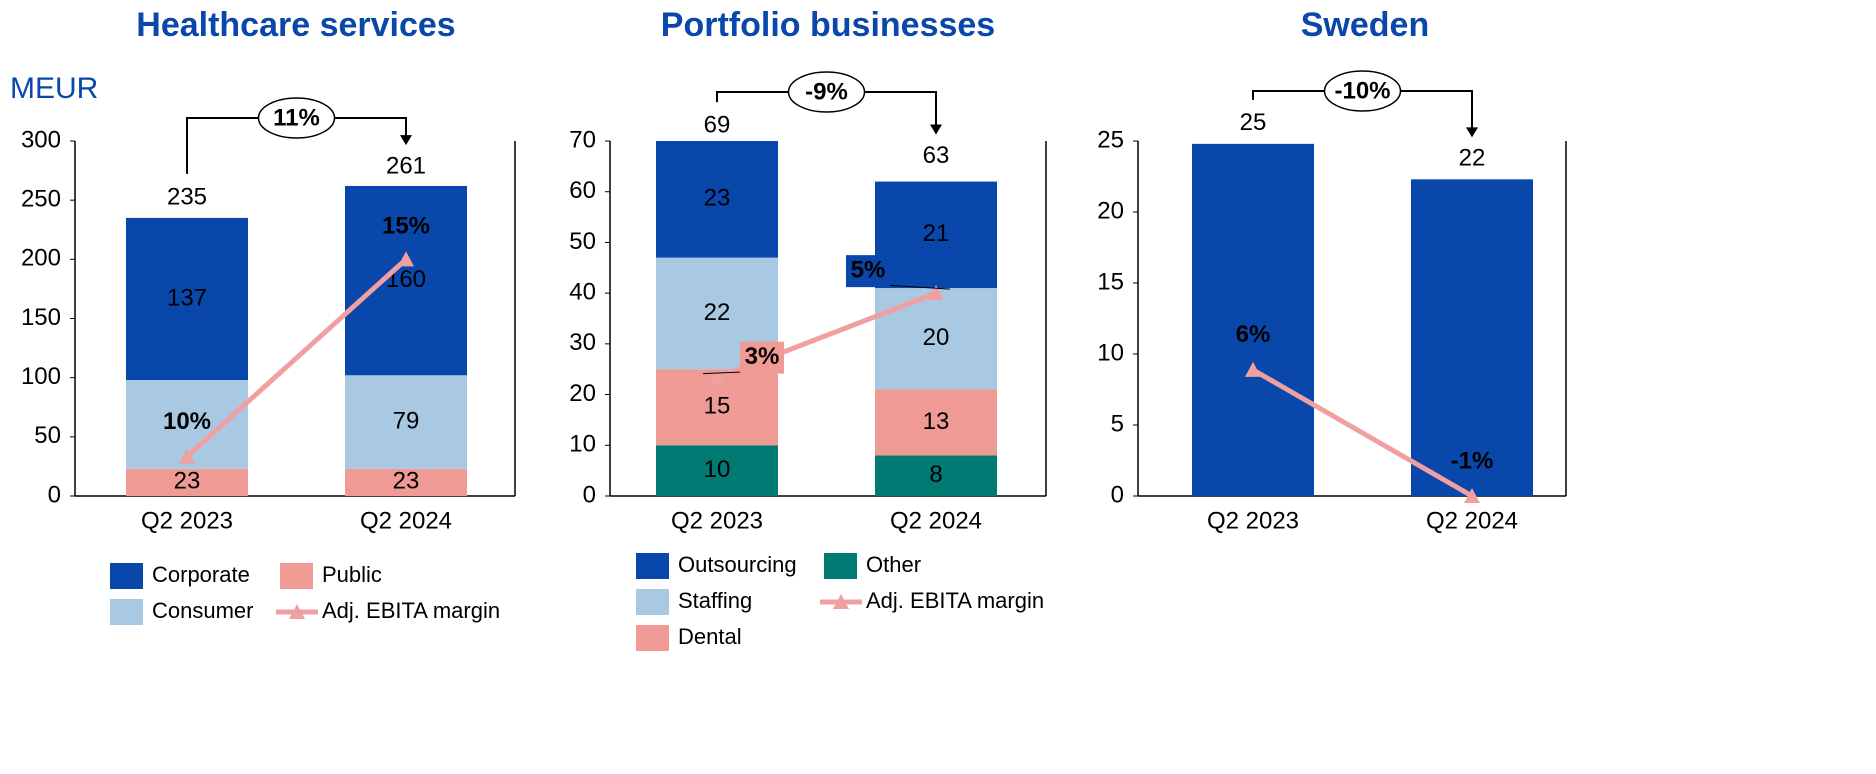  I want to click on margin-label: 3%, so click(762, 356).